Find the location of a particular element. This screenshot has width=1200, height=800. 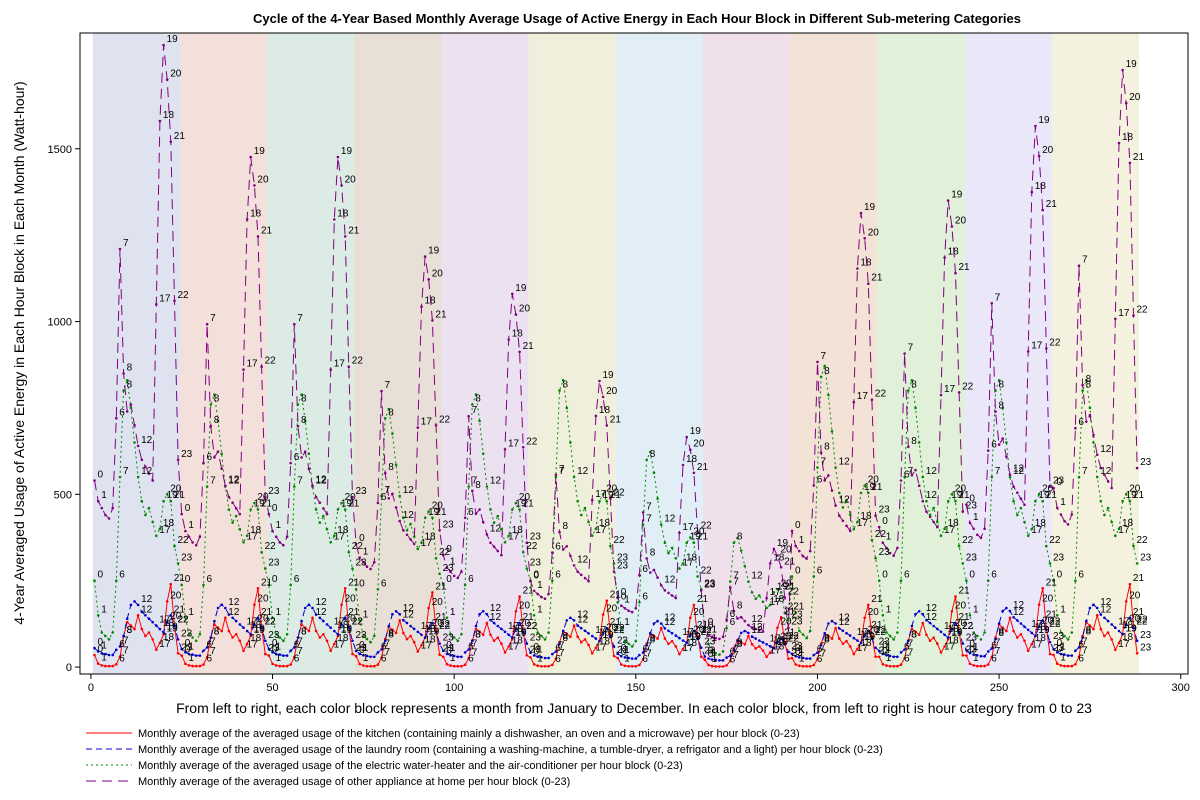

series-1-hour-label: 18 is located at coordinates (1041, 638).